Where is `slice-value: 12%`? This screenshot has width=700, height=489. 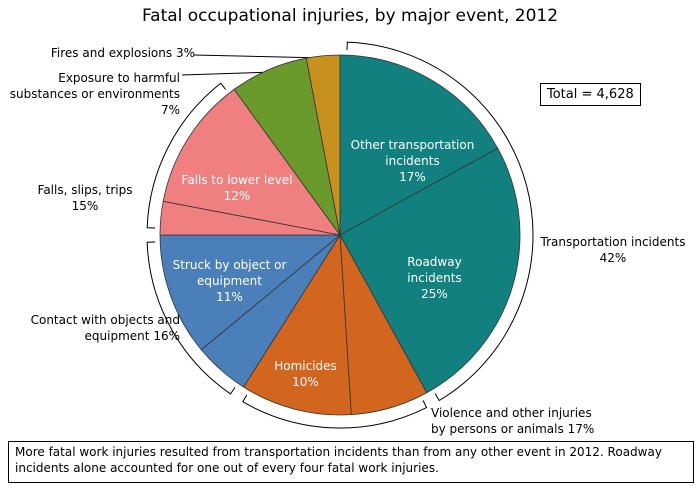 slice-value: 12% is located at coordinates (237, 196).